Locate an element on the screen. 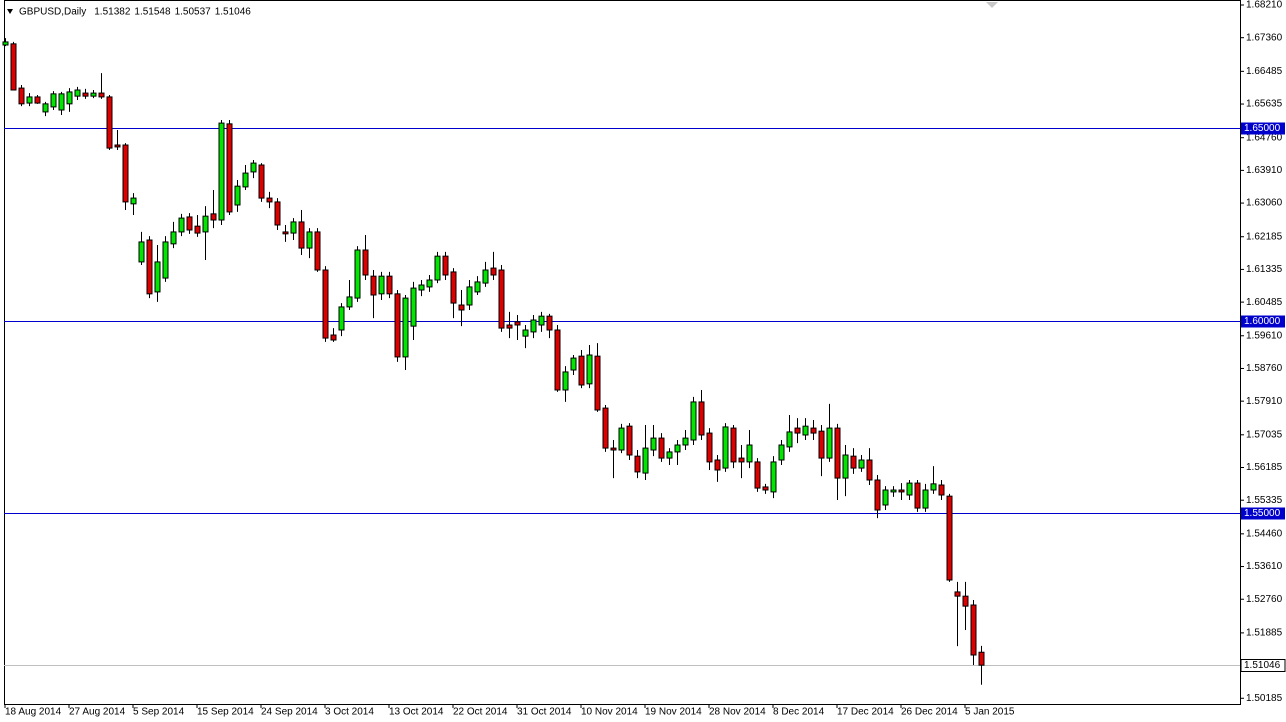 Image resolution: width=1286 pixels, height=722 pixels. y-tick-label: 1.63060 is located at coordinates (1264, 203).